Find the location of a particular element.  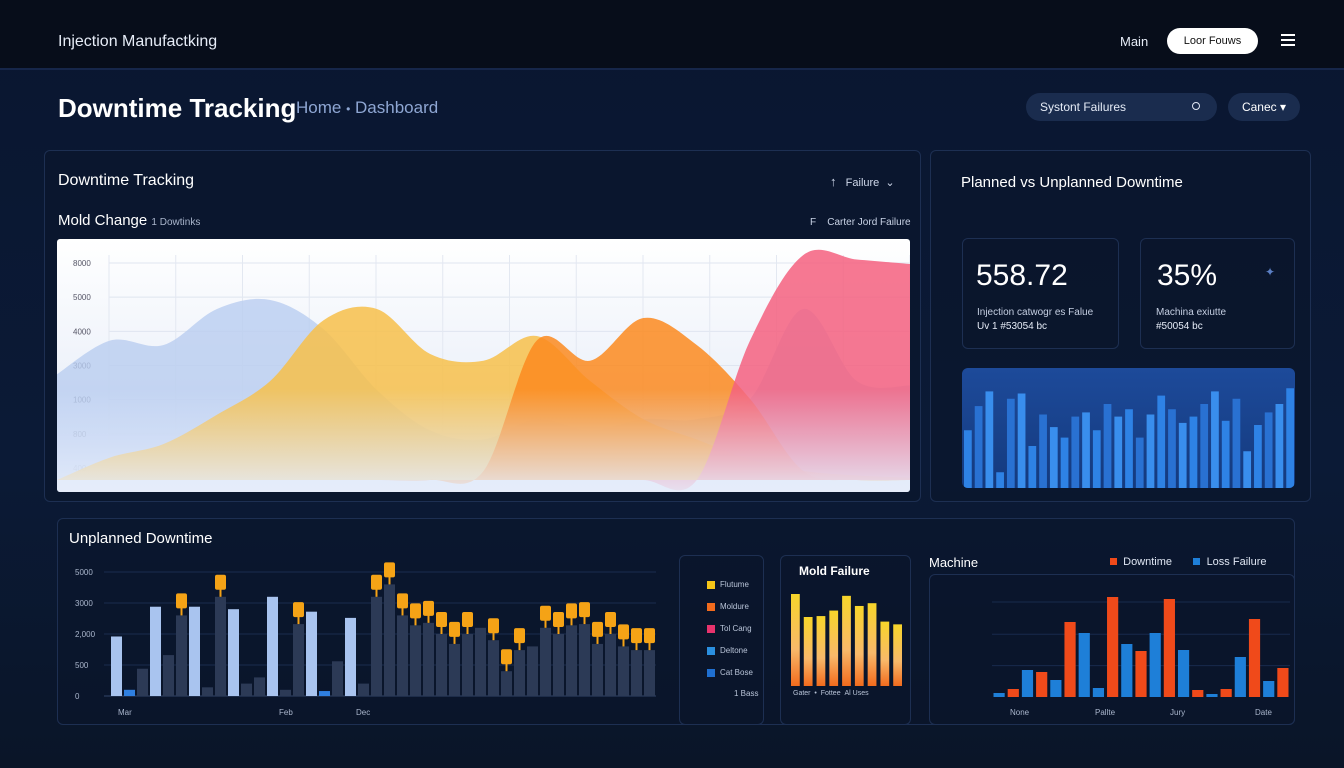

kpi-value: 35% is located at coordinates (1187, 275).